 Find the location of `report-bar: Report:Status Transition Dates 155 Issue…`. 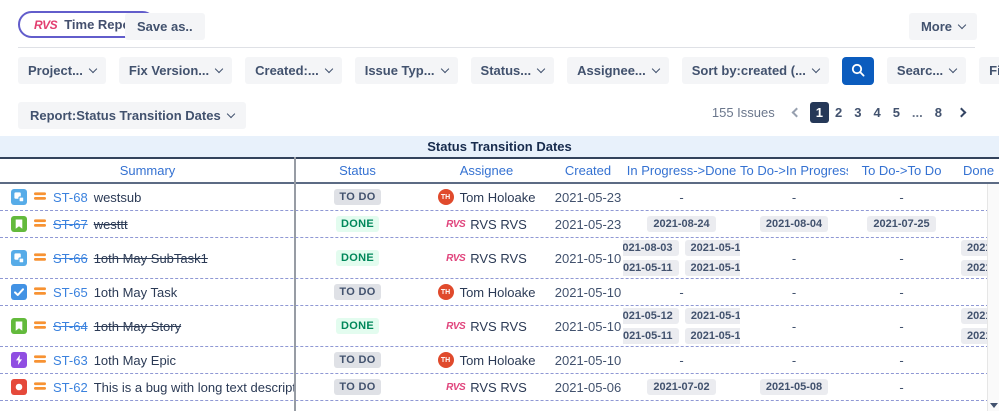

report-bar: Report:Status Transition Dates 155 Issue… is located at coordinates (499, 112).